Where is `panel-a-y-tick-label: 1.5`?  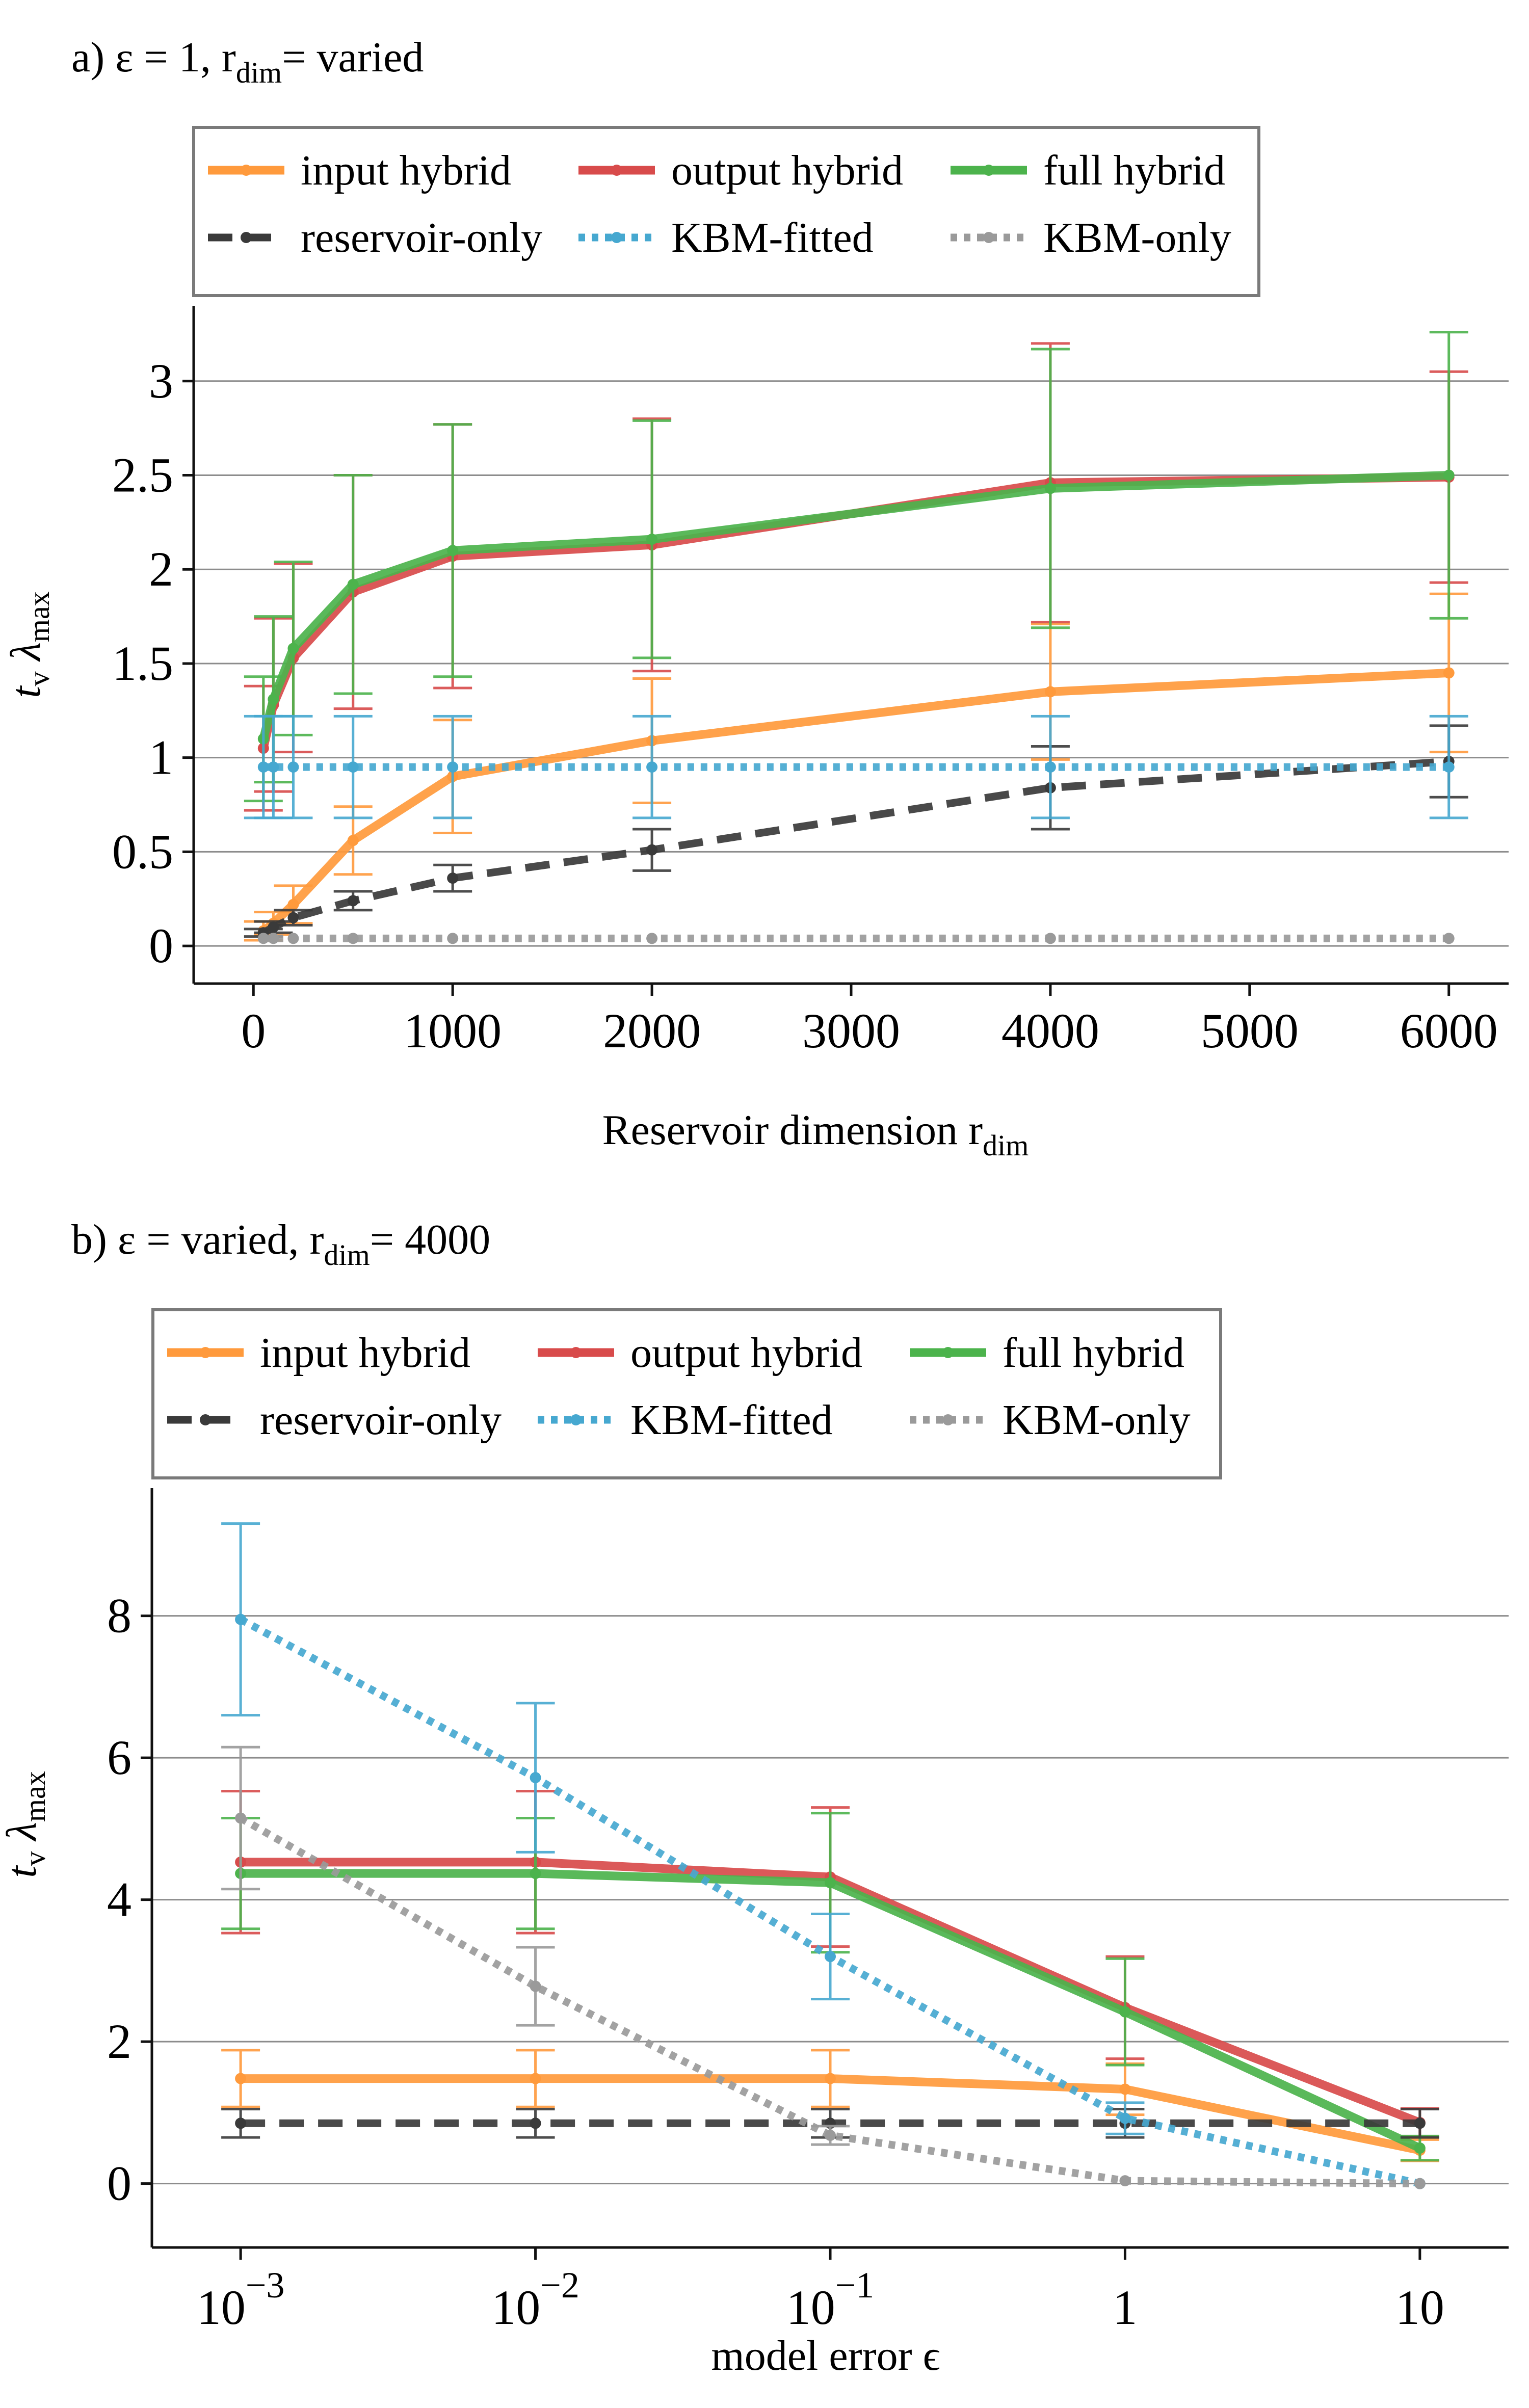
panel-a-y-tick-label: 1.5 is located at coordinates (142, 663).